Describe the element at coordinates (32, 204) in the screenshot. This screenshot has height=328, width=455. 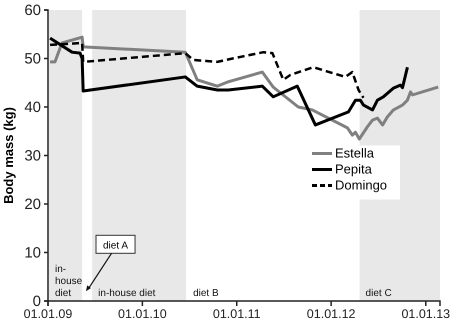
I see `y-tick-label: 20` at that location.